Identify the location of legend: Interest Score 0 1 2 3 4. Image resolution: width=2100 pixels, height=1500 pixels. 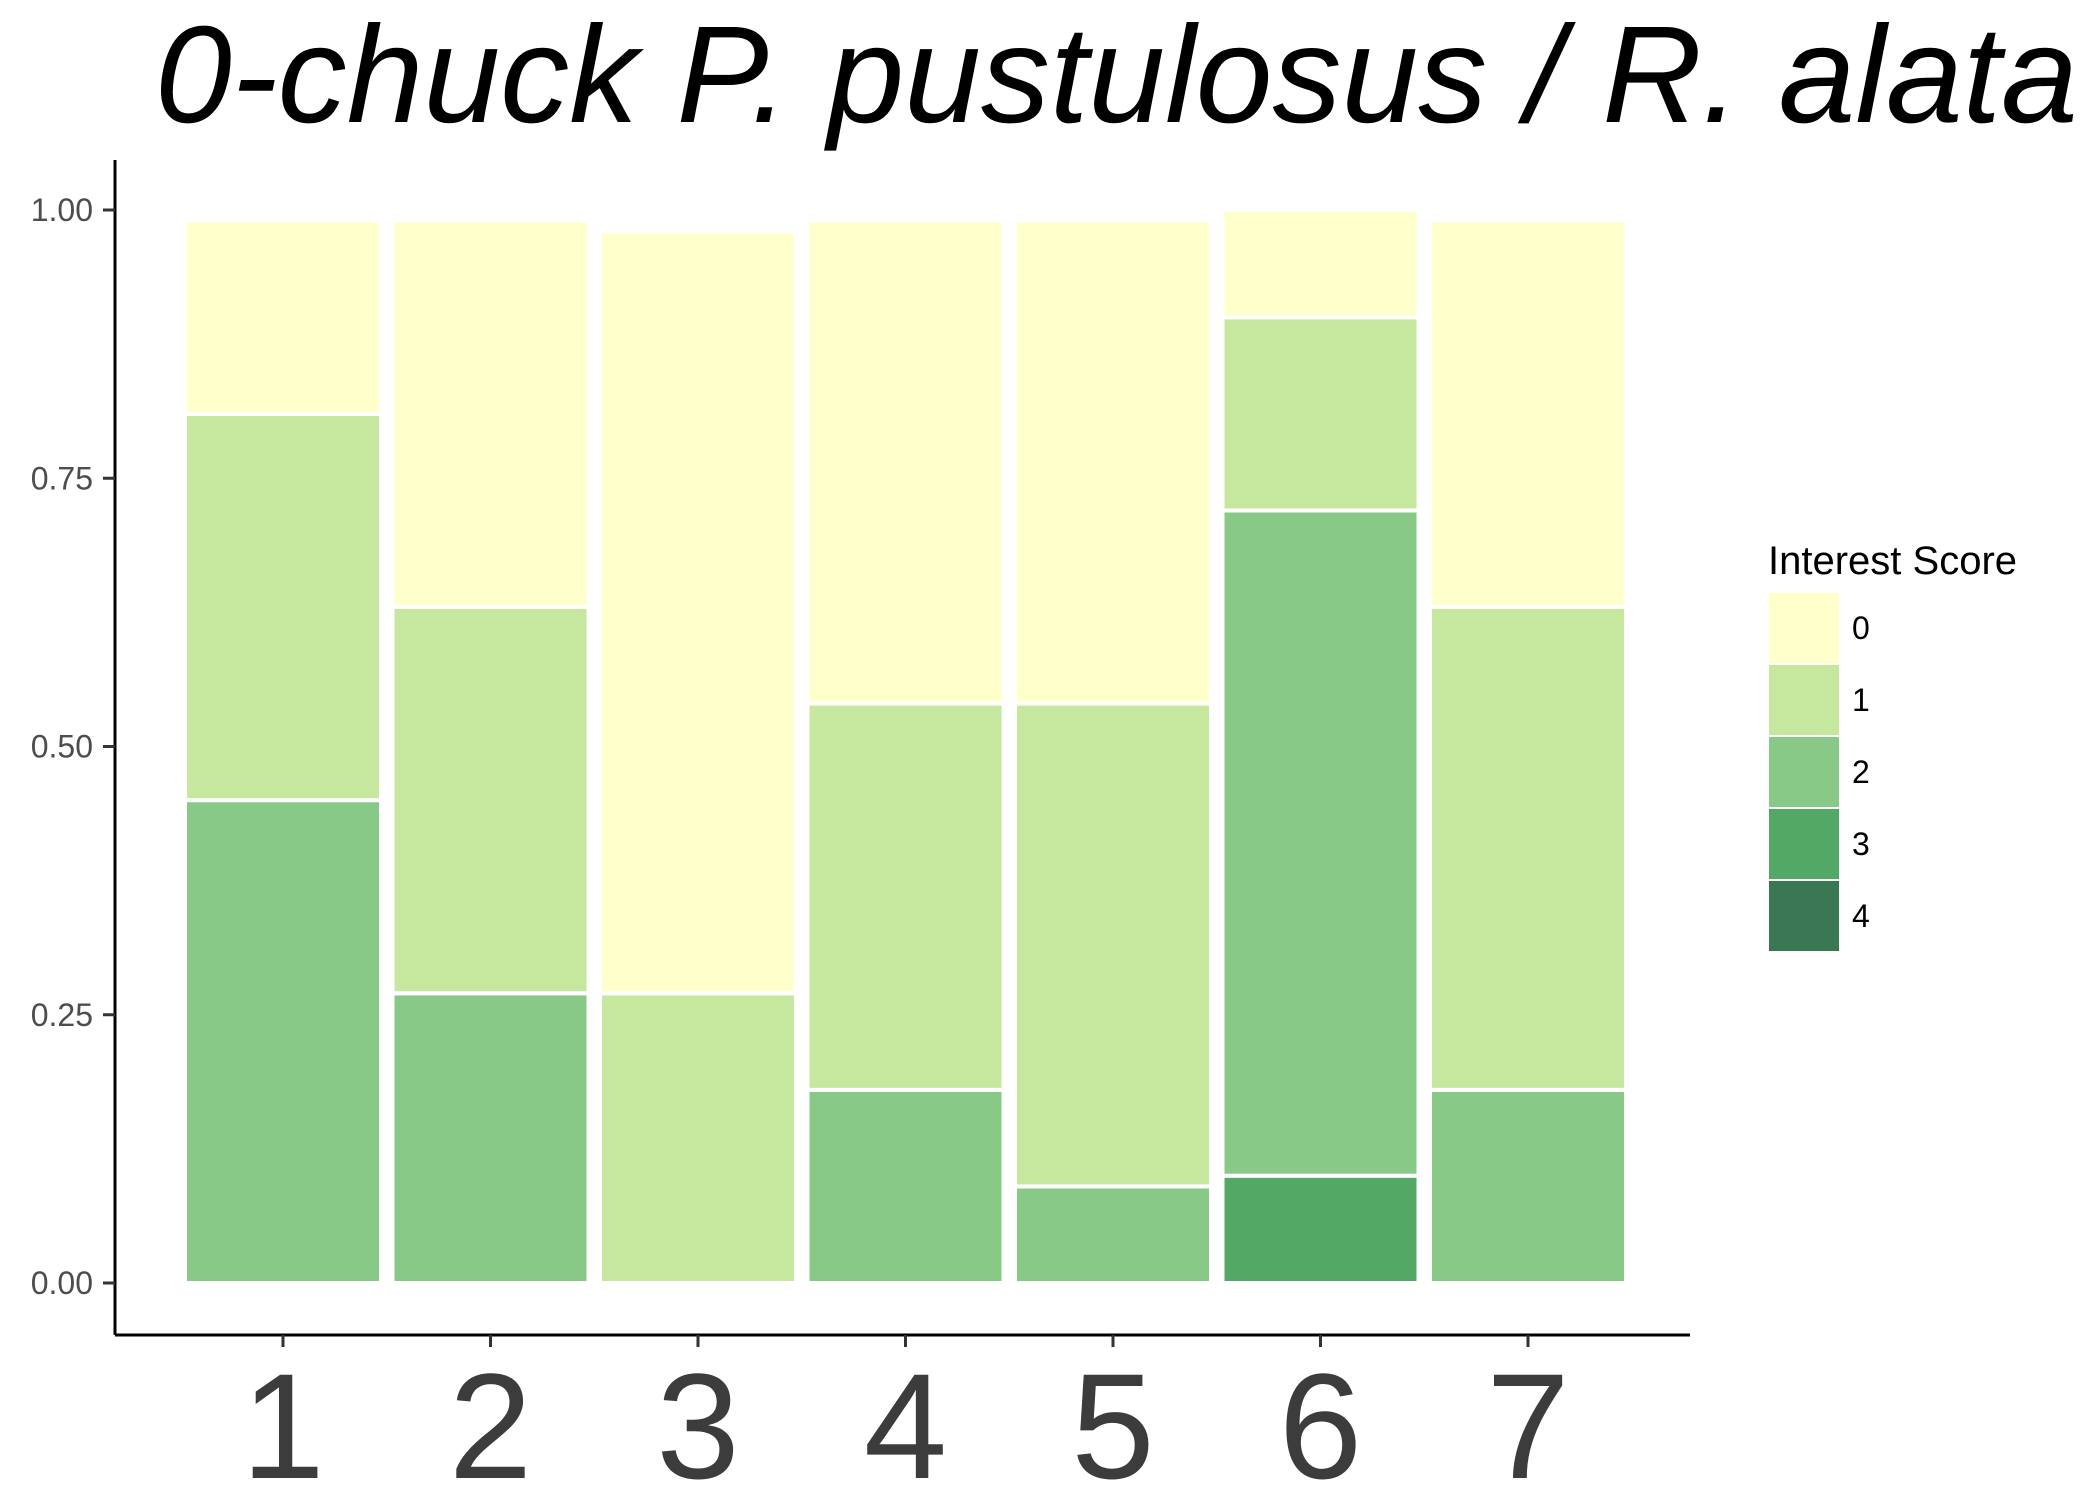
(1892, 746).